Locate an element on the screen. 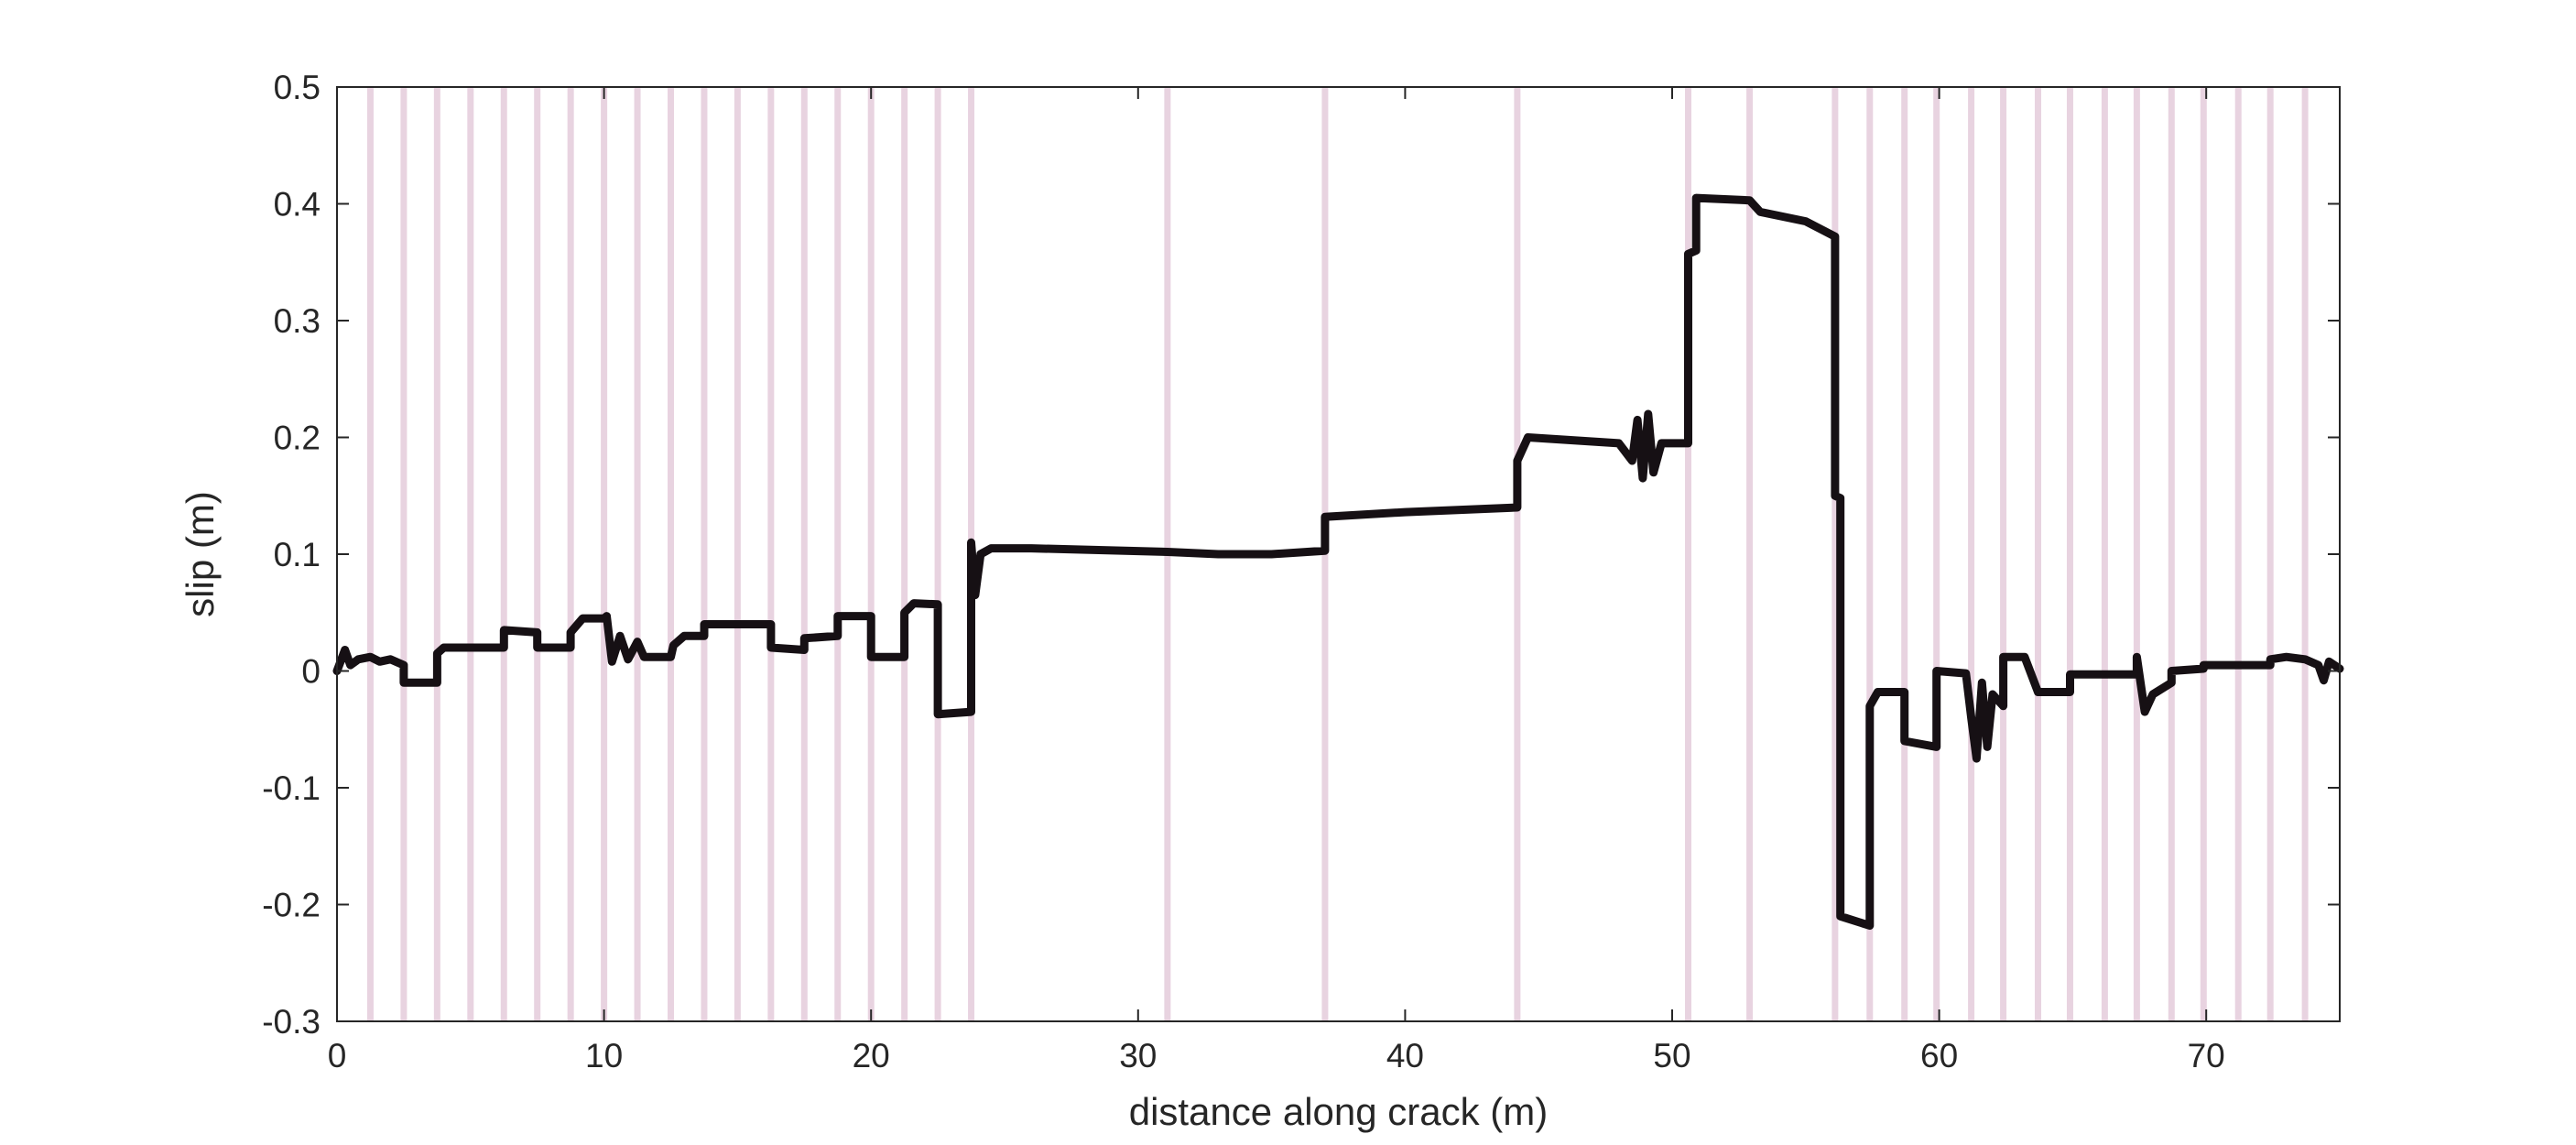 The width and height of the screenshot is (2576, 1145). y-tick-label: -0.2 is located at coordinates (291, 906).